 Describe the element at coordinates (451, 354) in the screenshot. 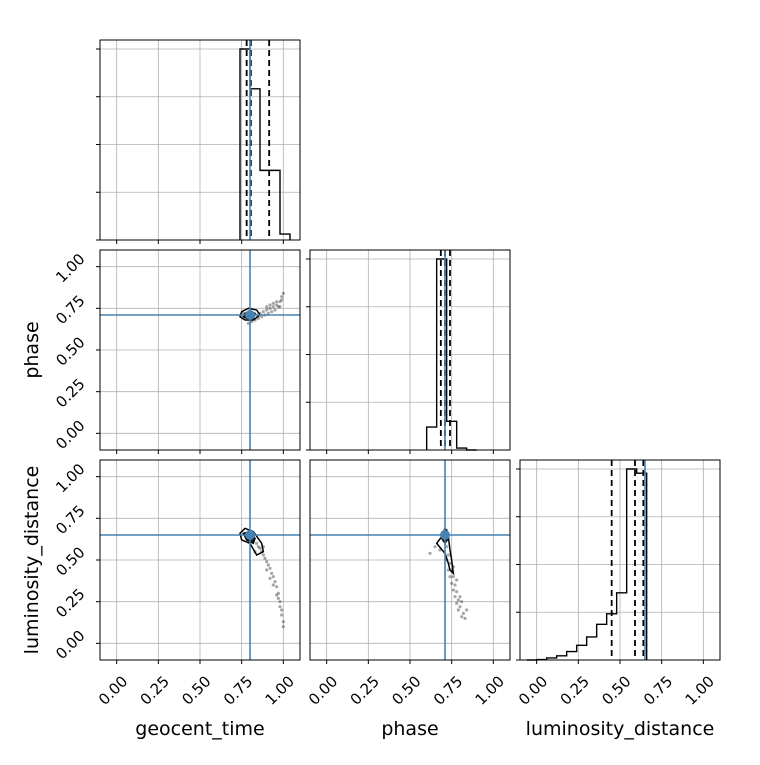

I see `histogram-phase` at that location.